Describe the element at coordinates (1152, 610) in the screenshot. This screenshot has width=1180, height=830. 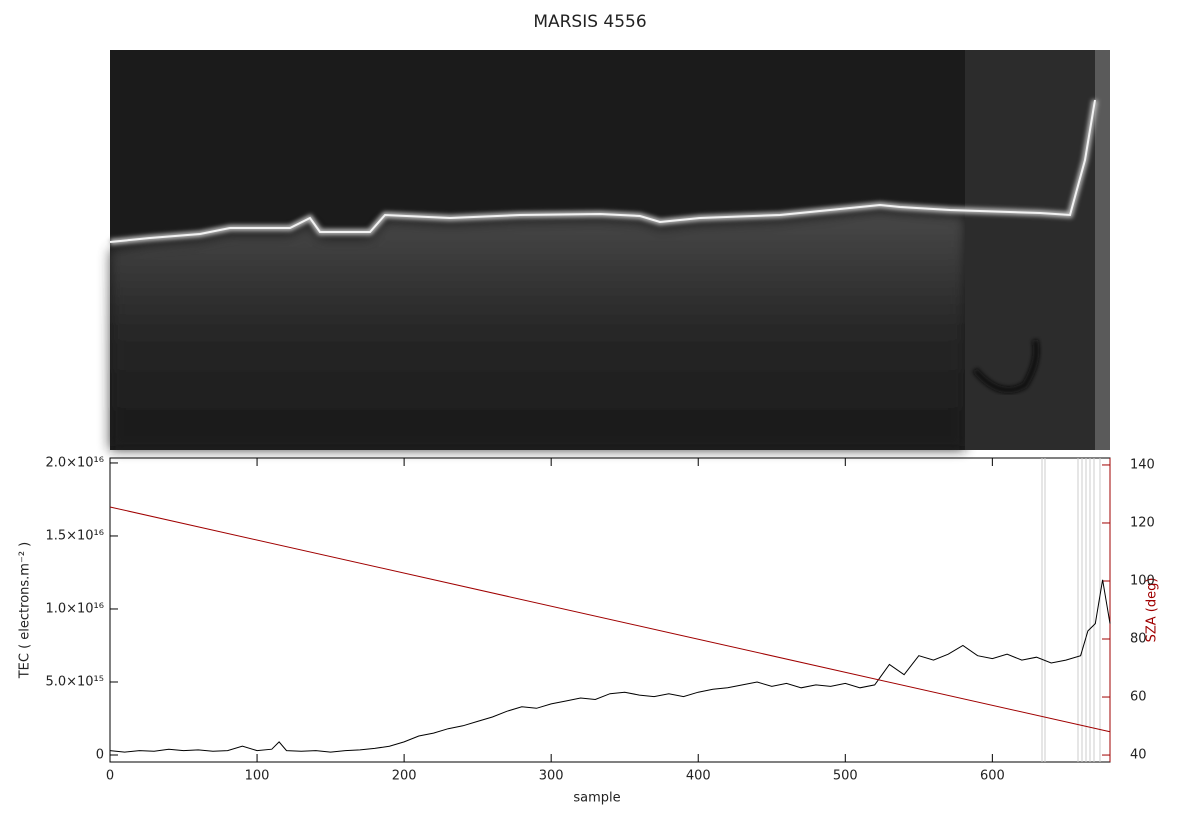
I see `y2-axis-label: SZA (deg)` at that location.